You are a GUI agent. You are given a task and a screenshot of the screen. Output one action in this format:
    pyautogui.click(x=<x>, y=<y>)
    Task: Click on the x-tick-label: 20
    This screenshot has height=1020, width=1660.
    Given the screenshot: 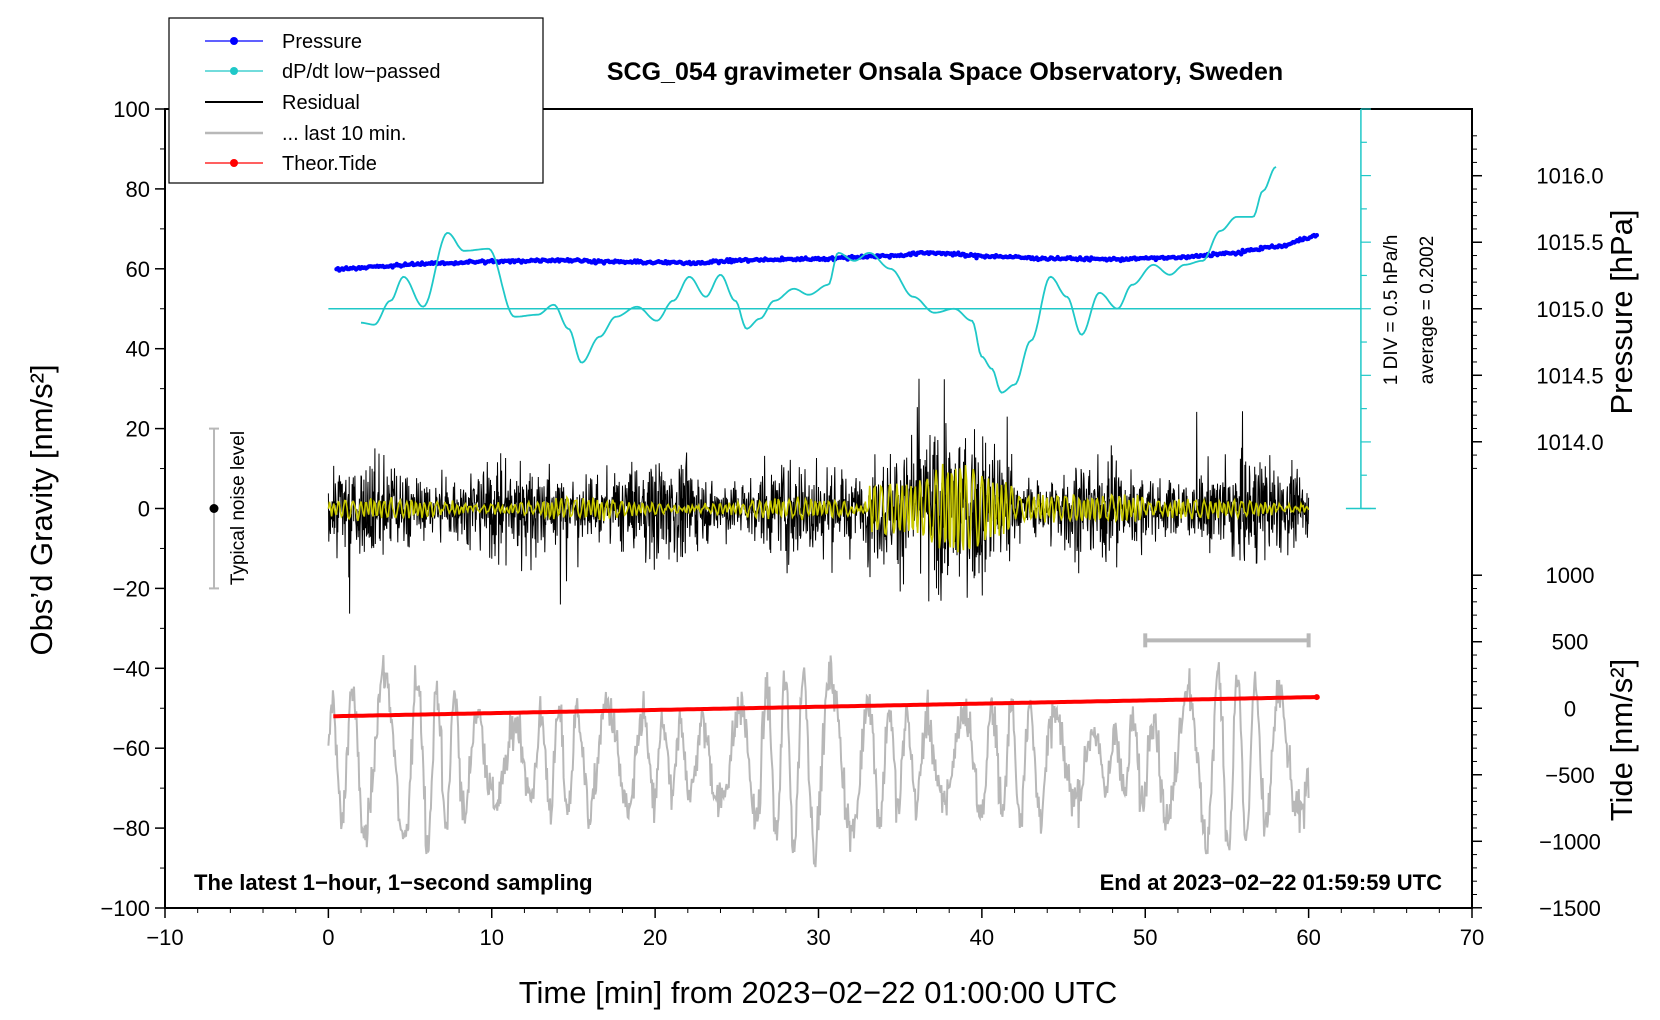 What is the action you would take?
    pyautogui.click(x=655, y=937)
    